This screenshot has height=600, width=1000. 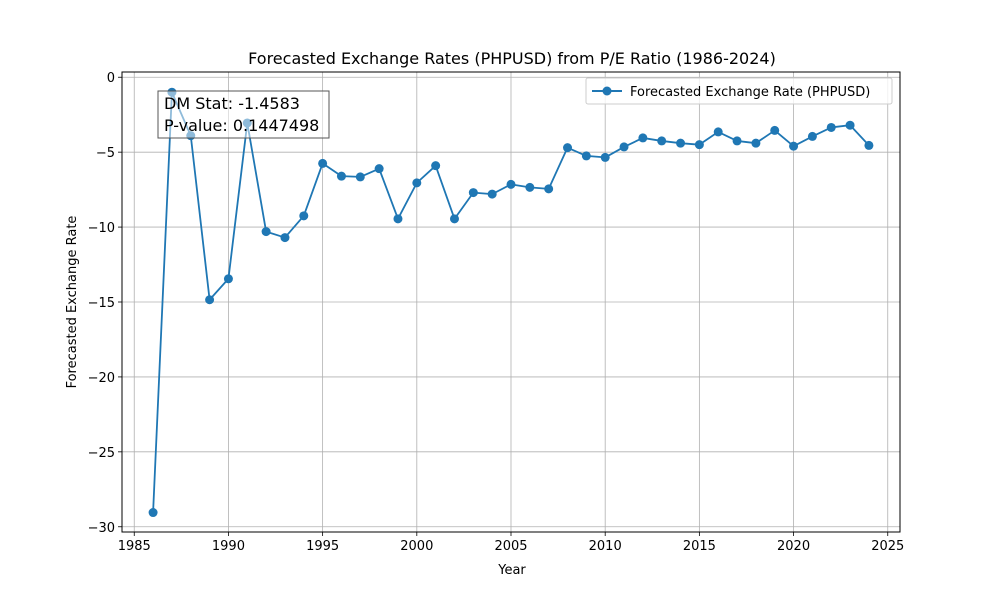 I want to click on stats-annotation: DM Stat: -1.4583 P-value: 0.1447498, so click(x=243, y=114).